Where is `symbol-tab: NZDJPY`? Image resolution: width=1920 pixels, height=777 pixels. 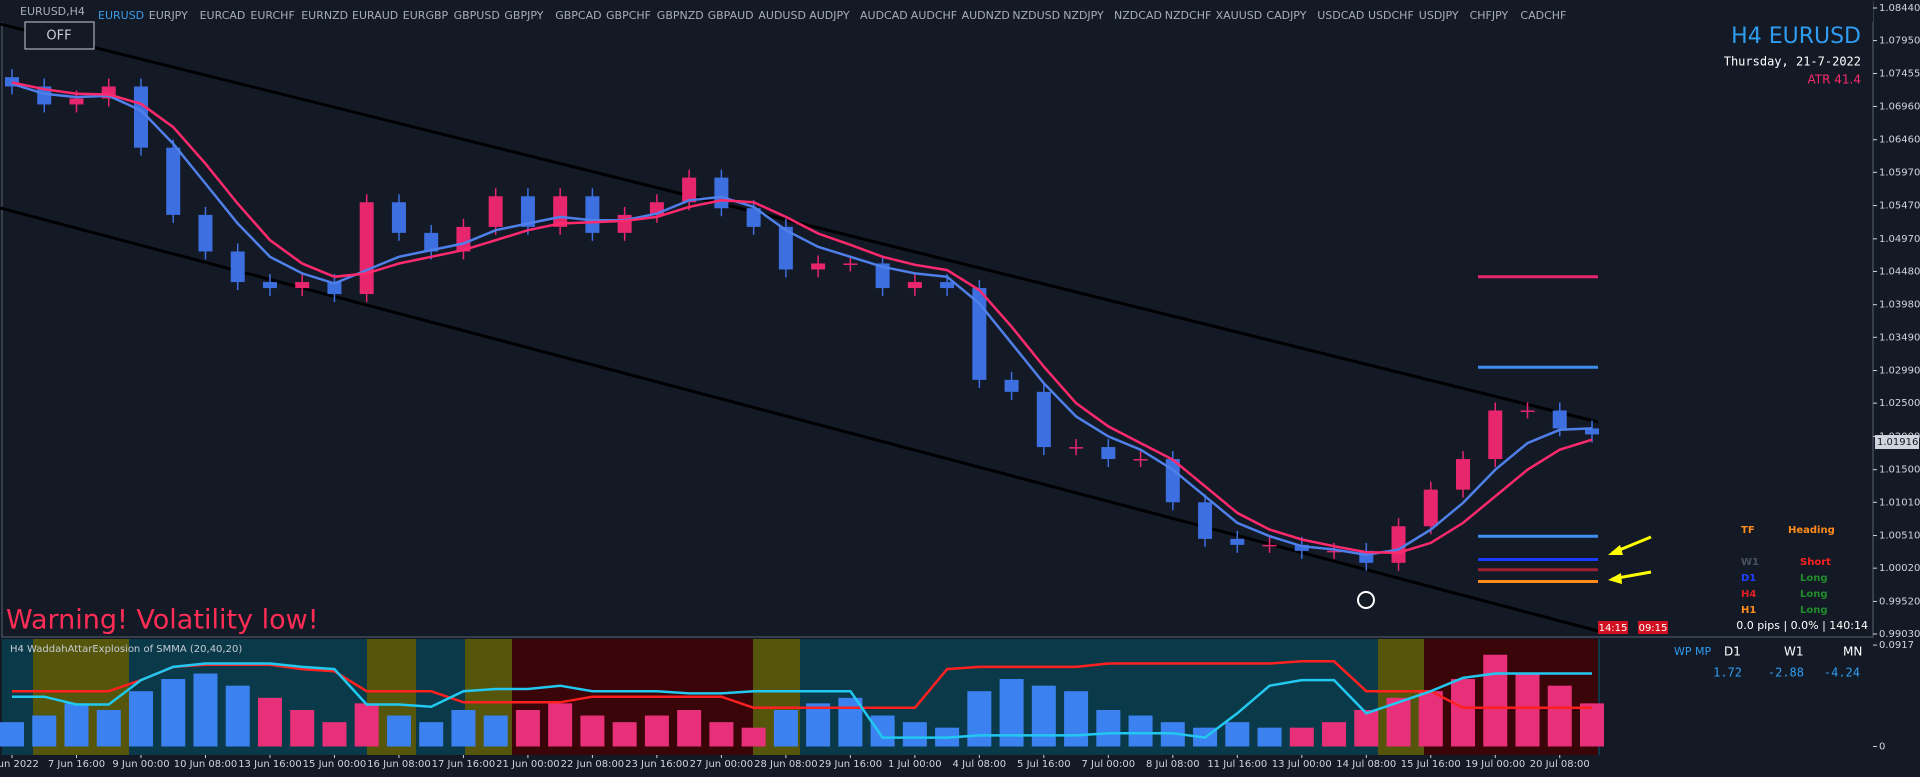
symbol-tab: NZDJPY is located at coordinates (1083, 15).